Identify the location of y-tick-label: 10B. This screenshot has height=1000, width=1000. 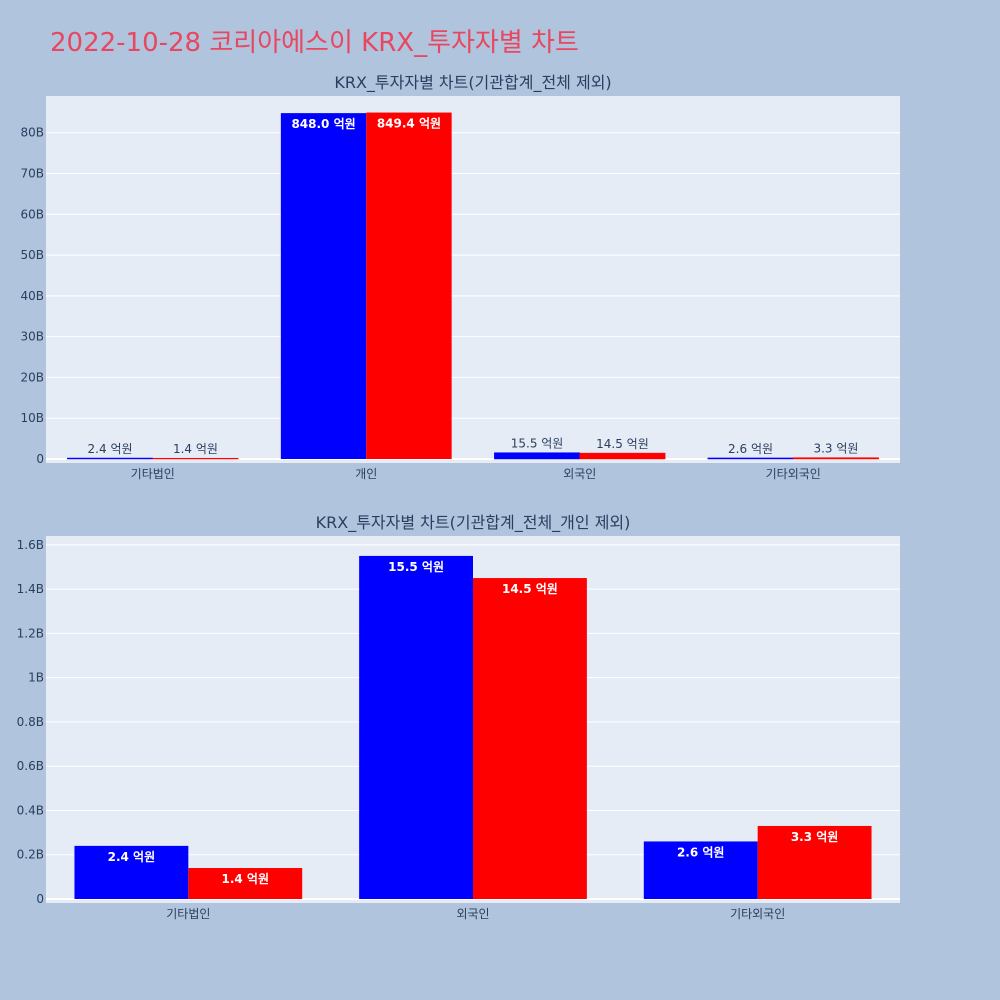
(32, 418).